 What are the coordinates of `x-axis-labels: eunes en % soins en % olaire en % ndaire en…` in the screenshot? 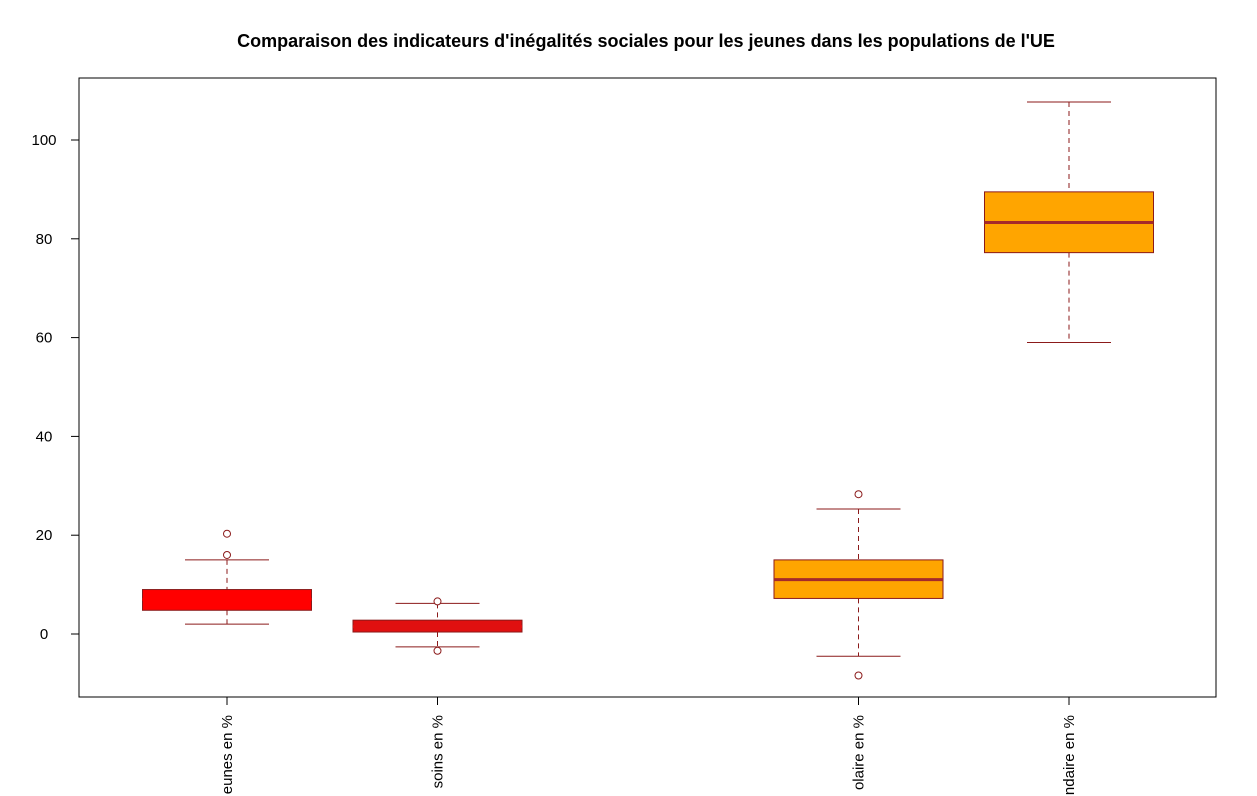 It's located at (648, 746).